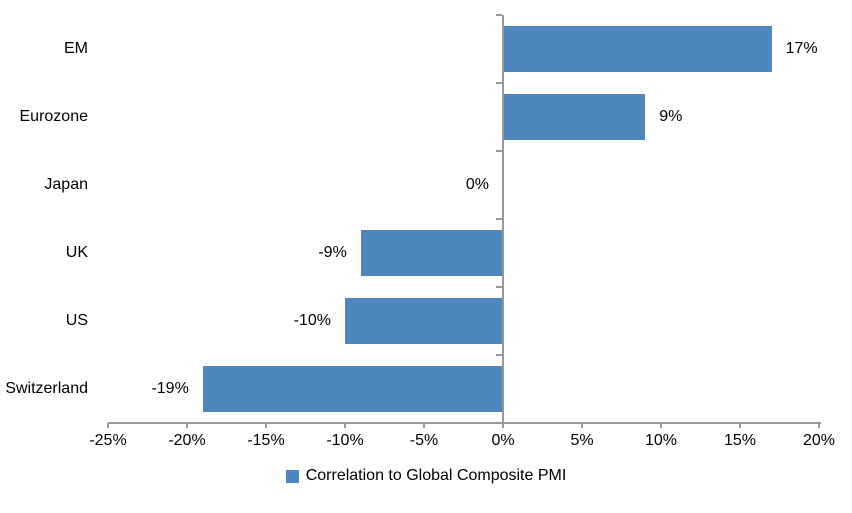 This screenshot has width=852, height=513. I want to click on value-label-us: -10%, so click(312, 320).